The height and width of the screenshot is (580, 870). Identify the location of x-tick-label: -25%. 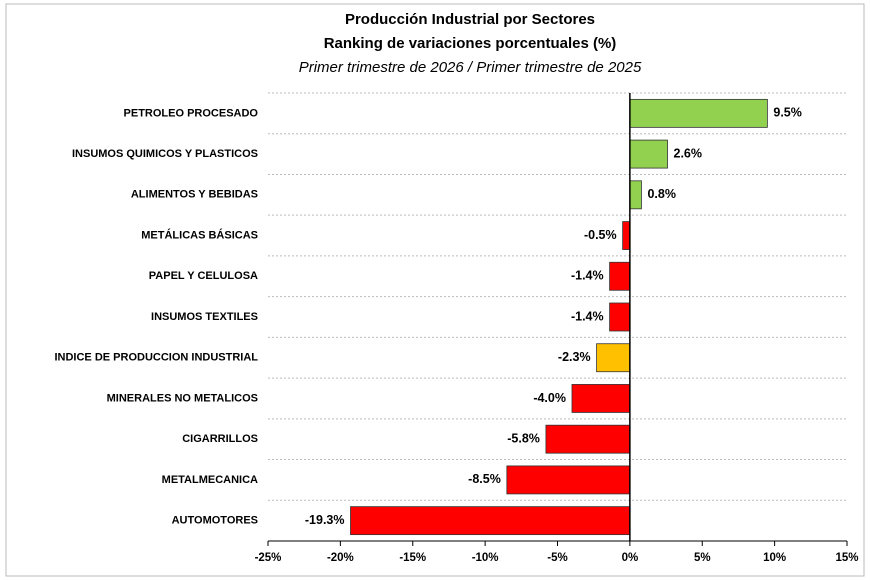
(268, 558).